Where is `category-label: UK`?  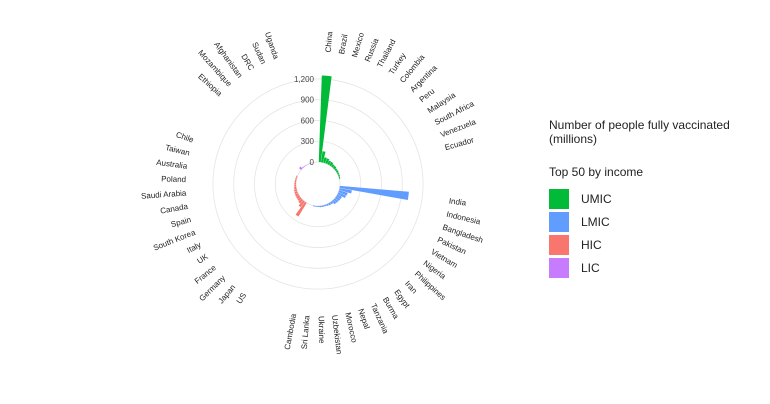
category-label: UK is located at coordinates (202, 259).